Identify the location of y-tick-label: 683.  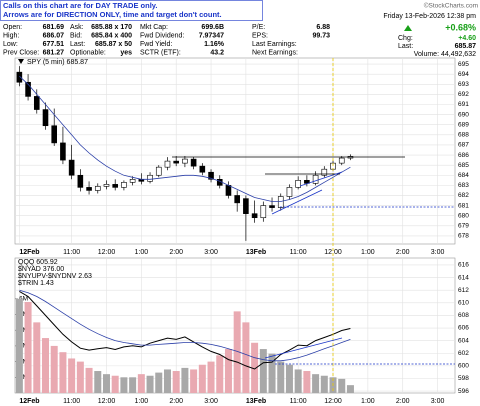
(463, 185).